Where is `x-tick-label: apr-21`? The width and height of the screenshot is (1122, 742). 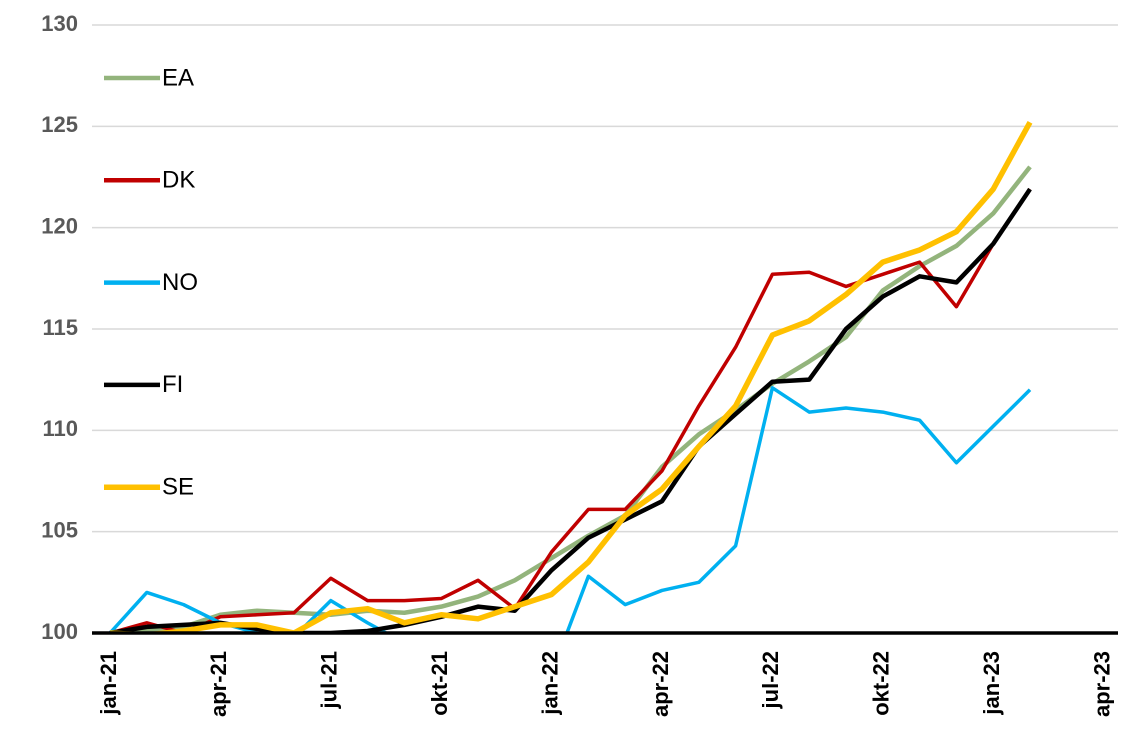 x-tick-label: apr-21 is located at coordinates (218, 684).